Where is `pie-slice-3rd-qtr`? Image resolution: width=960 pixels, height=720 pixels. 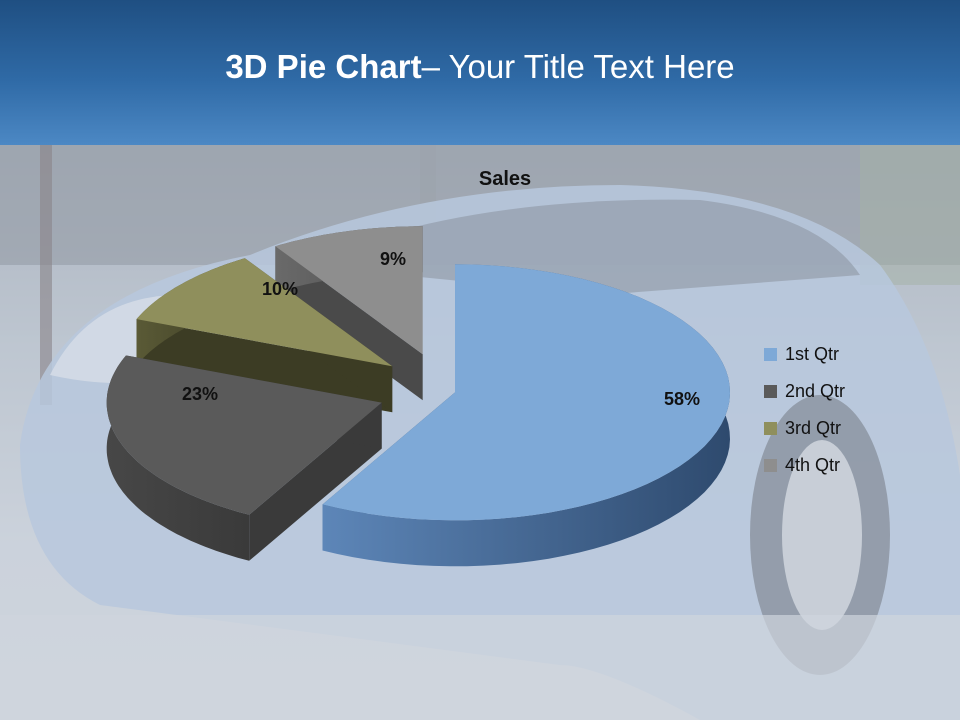 pie-slice-3rd-qtr is located at coordinates (264, 335).